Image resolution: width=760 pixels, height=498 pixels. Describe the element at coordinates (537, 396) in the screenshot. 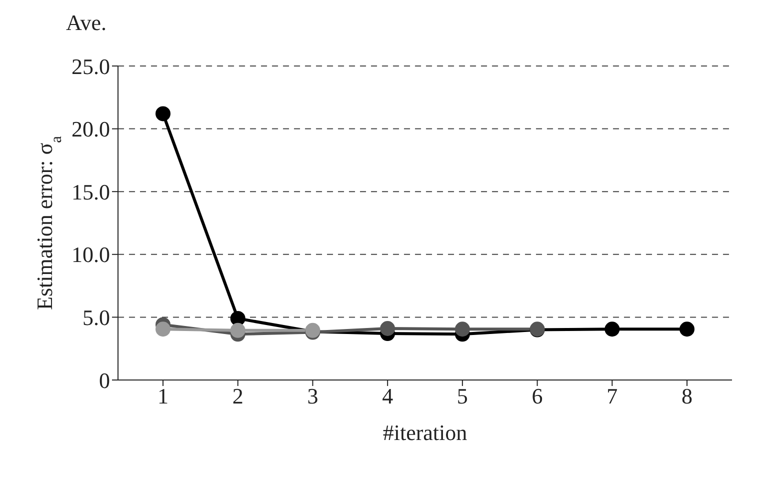

I see `x-tick-label: 6` at that location.